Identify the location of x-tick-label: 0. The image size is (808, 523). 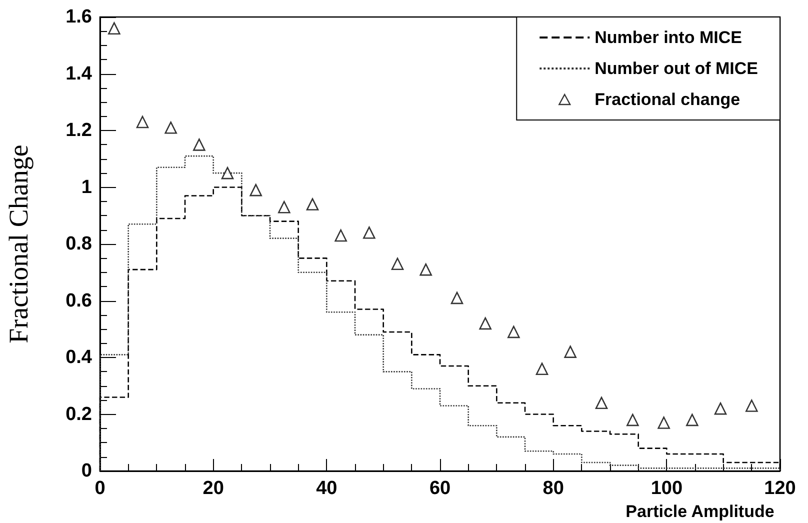
(100, 488).